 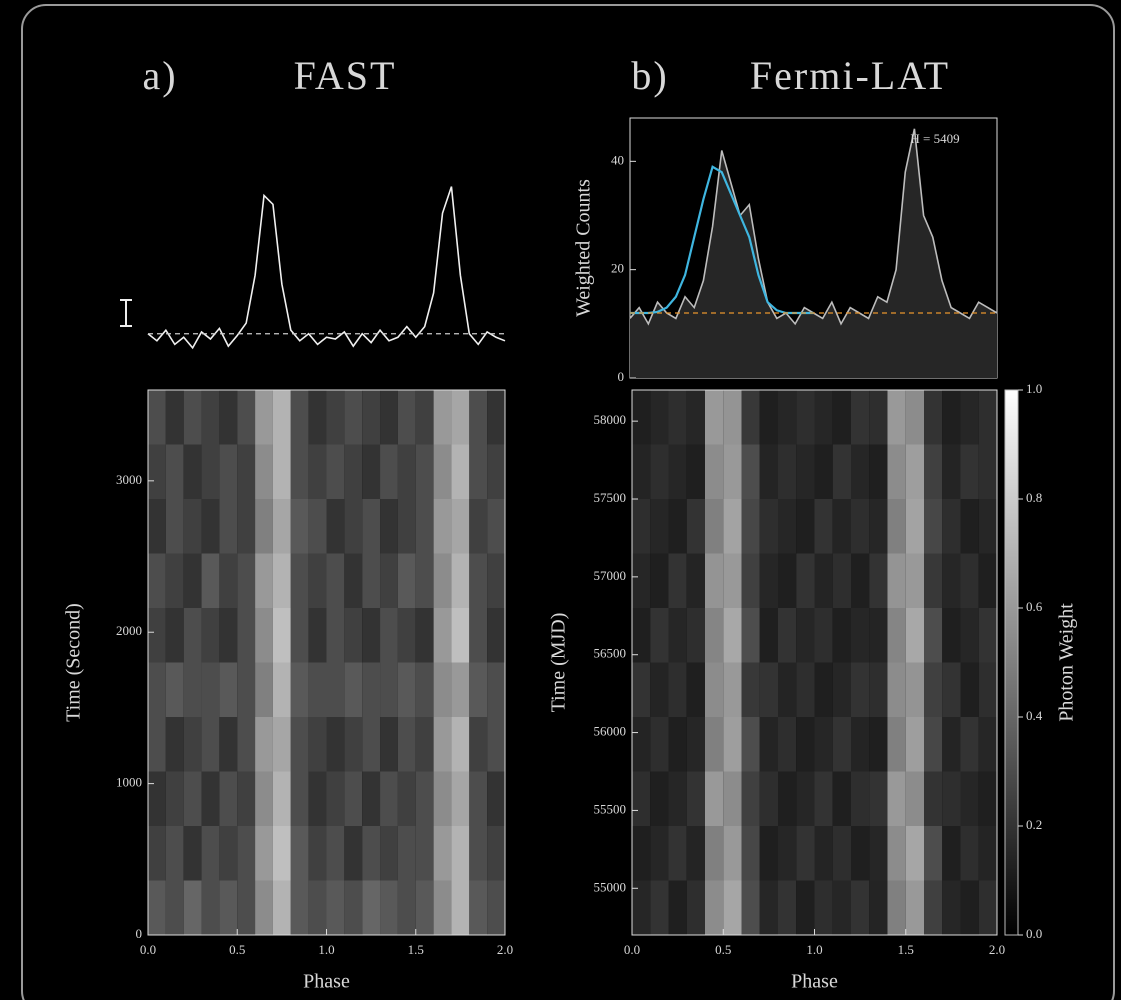 I want to click on y-tick-label: 57500, so click(x=610, y=497).